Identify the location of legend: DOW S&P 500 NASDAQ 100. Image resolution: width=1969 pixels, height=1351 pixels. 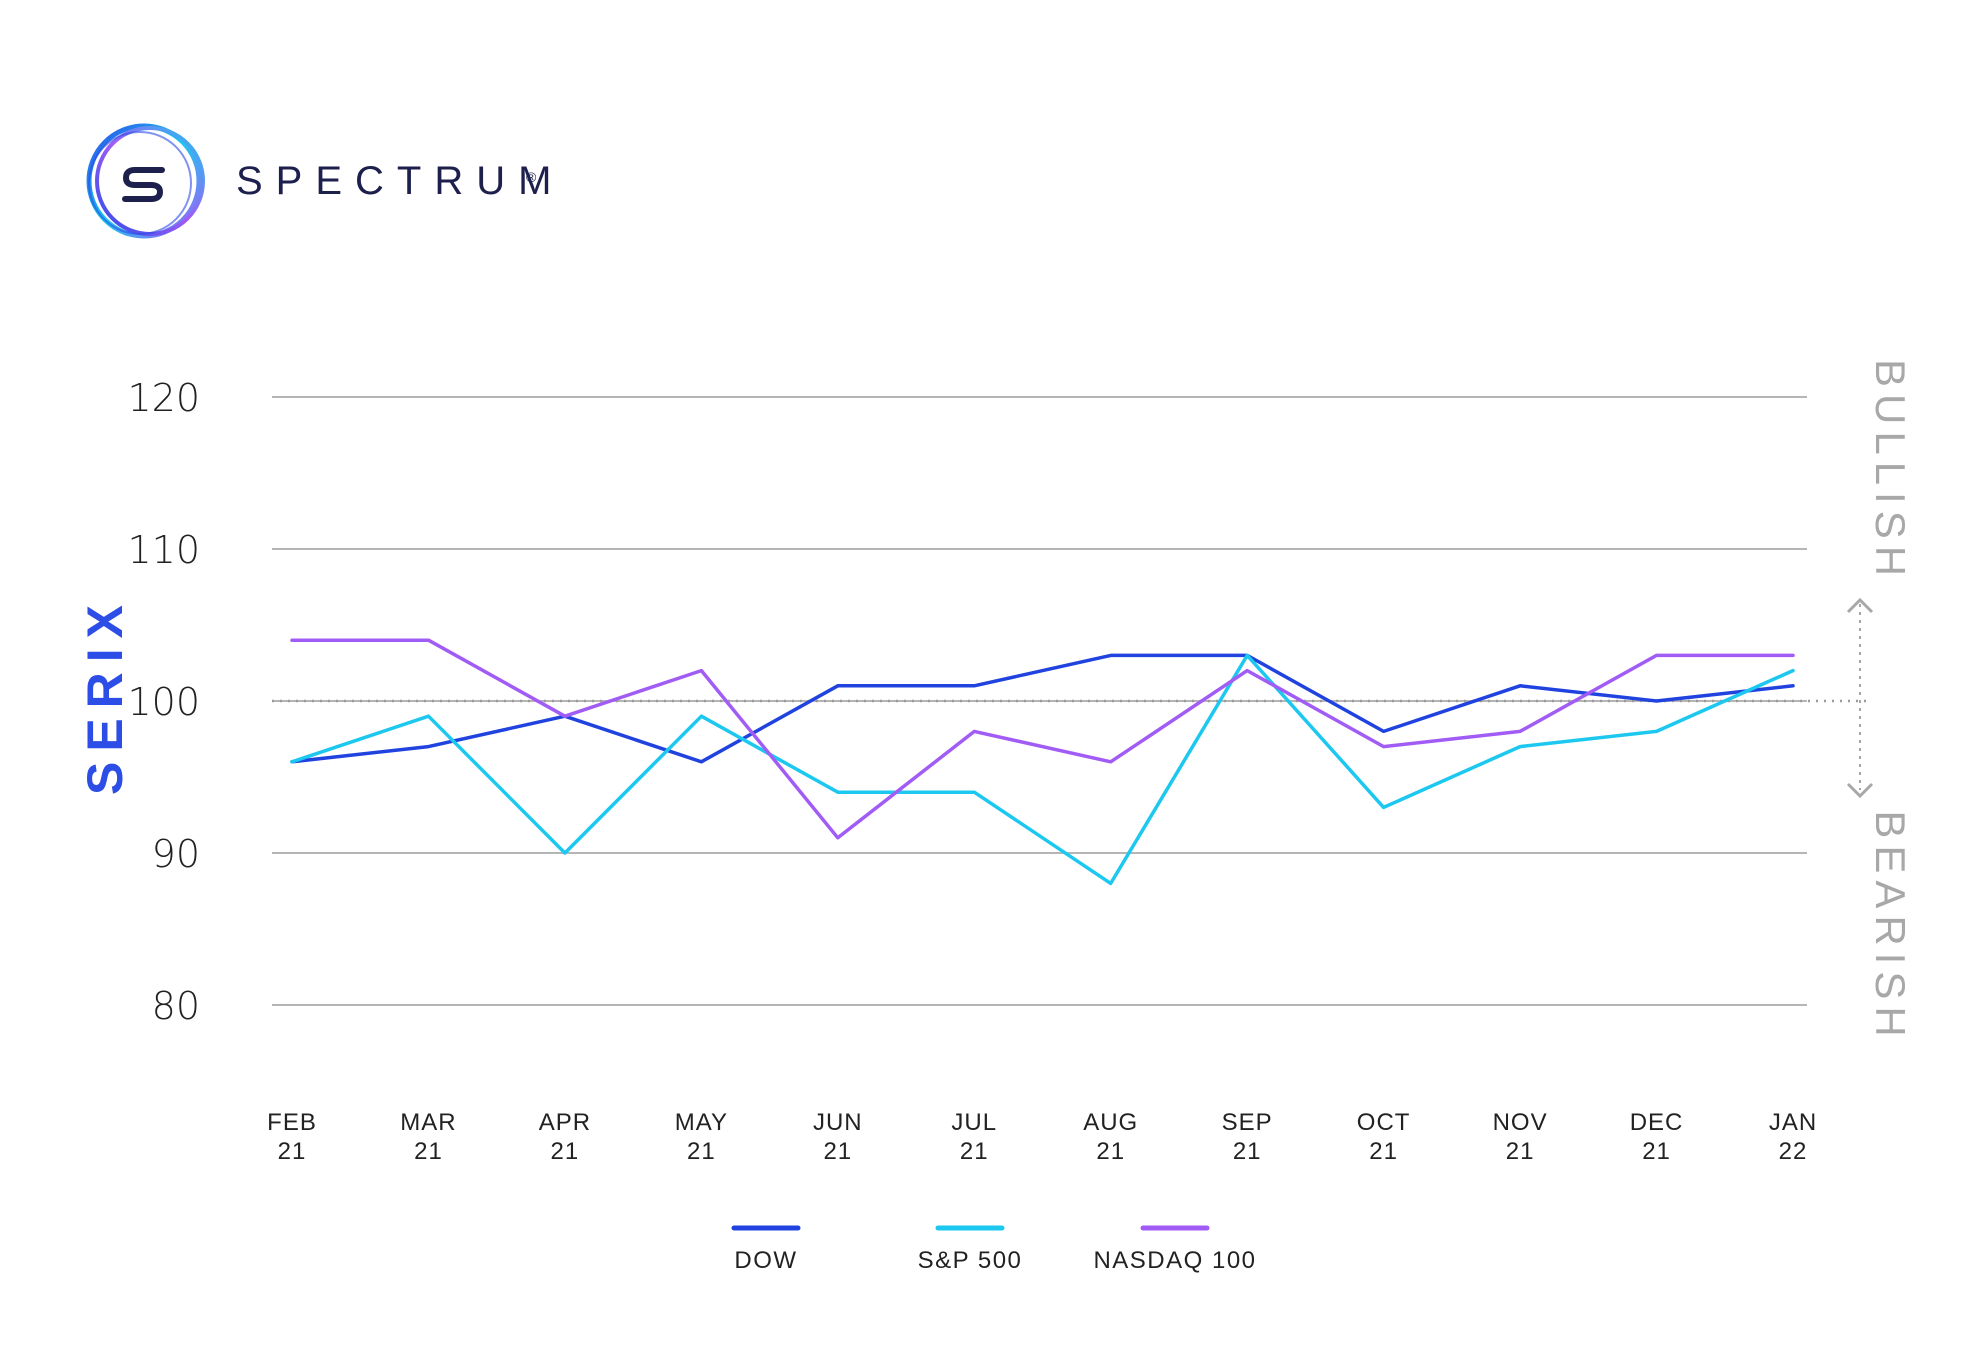
(993, 1249).